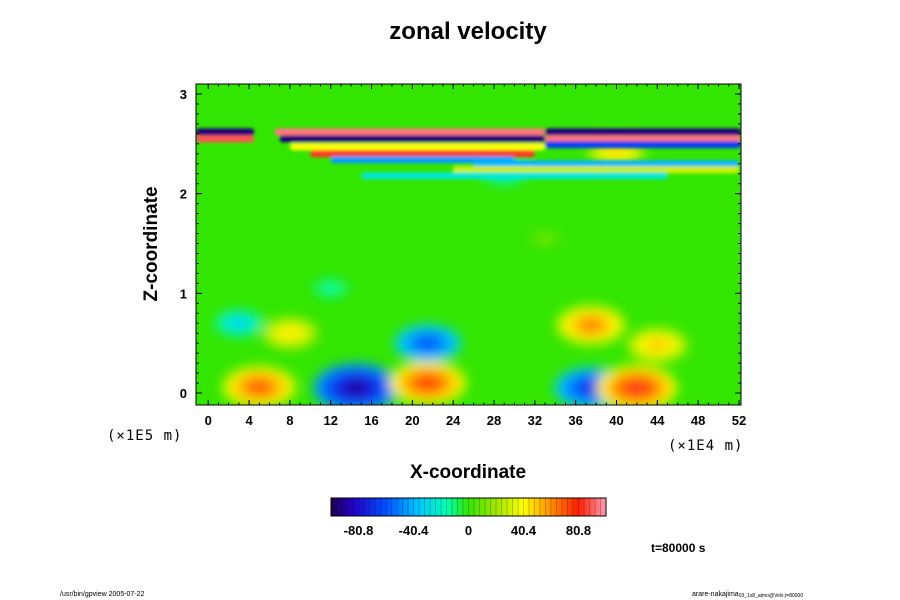 This screenshot has width=900, height=600. What do you see at coordinates (183, 293) in the screenshot?
I see `y-tick-label: 1` at bounding box center [183, 293].